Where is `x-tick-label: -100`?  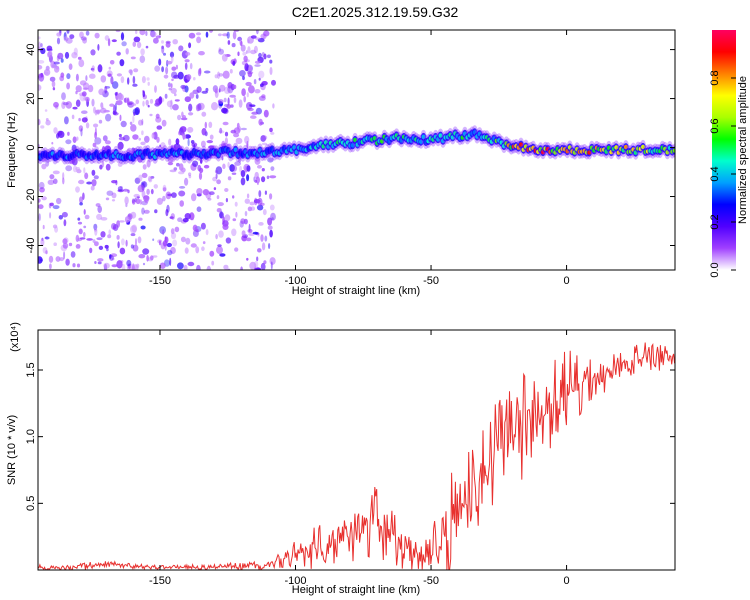 x-tick-label: -100 is located at coordinates (295, 281).